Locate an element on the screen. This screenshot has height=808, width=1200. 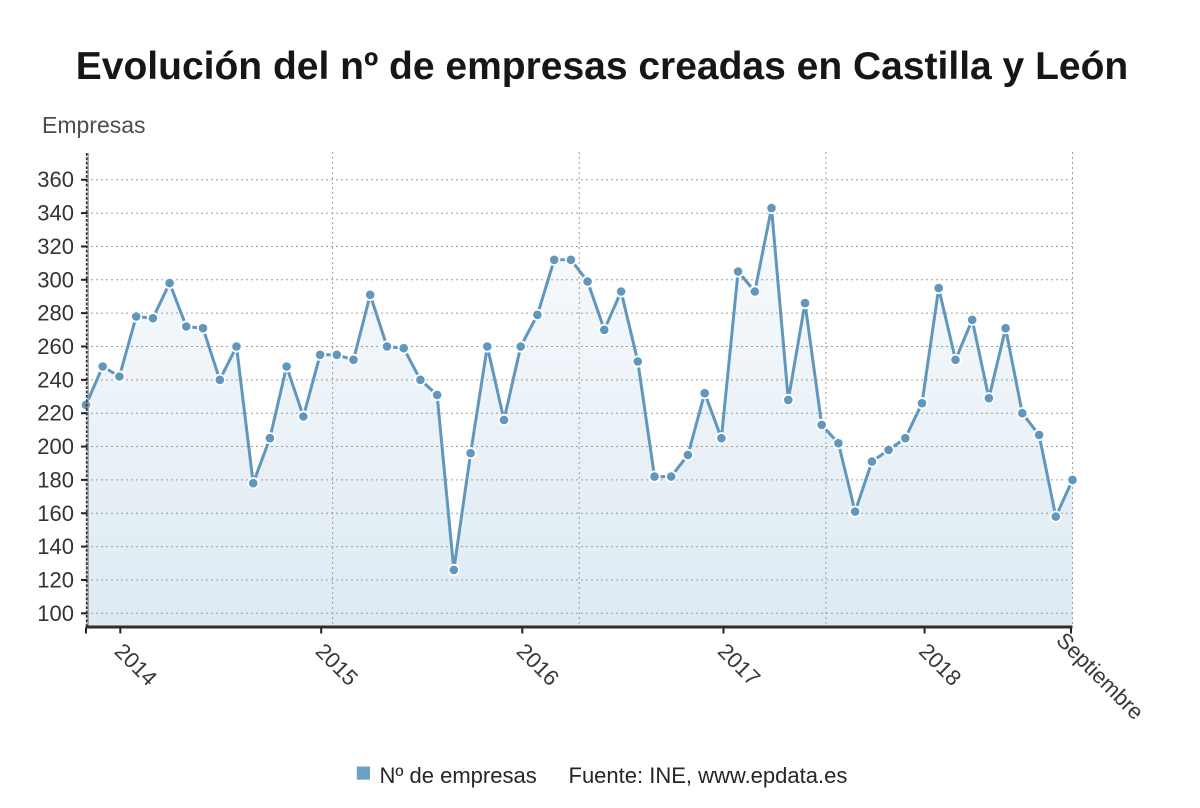
svg-text: 100 is located at coordinates (55, 613).